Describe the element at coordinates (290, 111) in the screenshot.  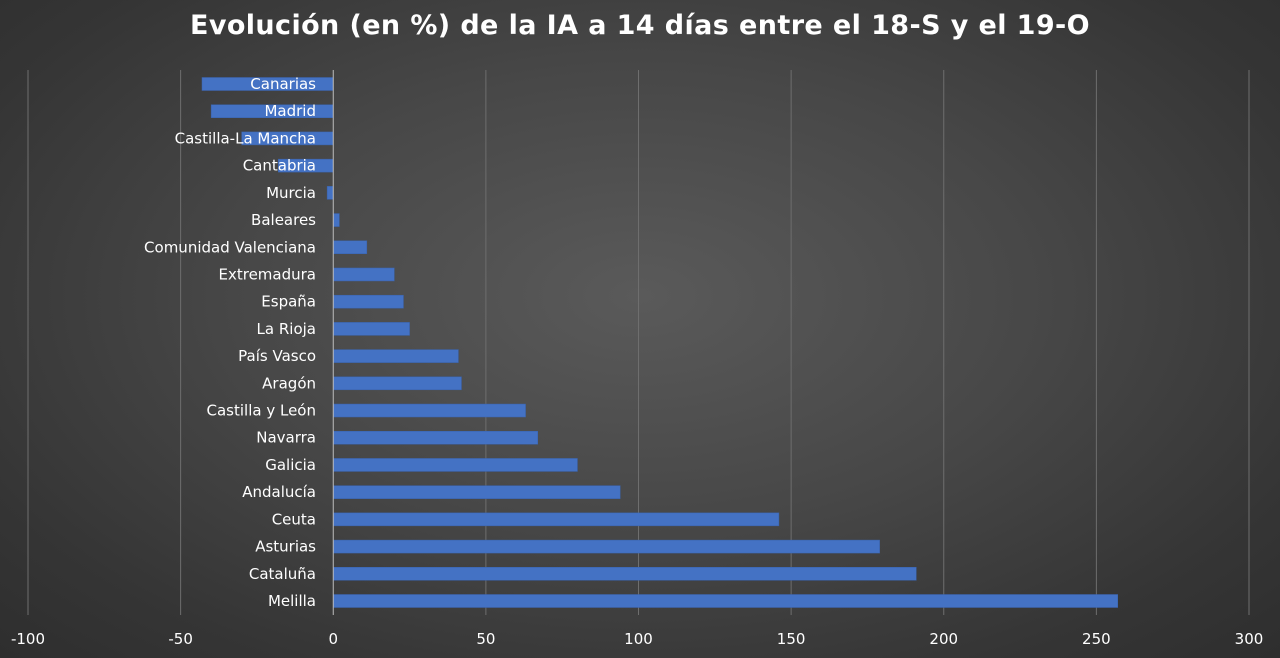
I see `category-label: Madrid` at that location.